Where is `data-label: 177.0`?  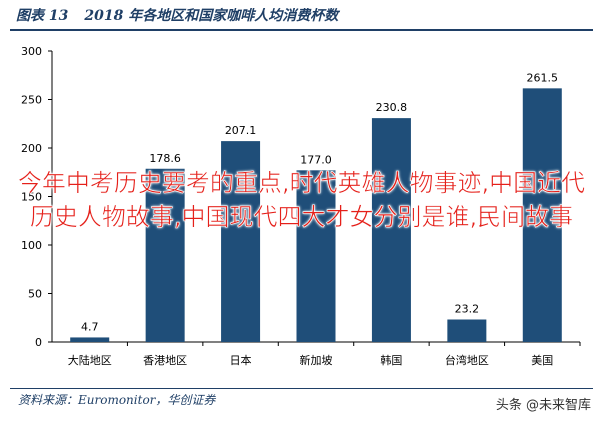
data-label: 177.0 is located at coordinates (316, 159).